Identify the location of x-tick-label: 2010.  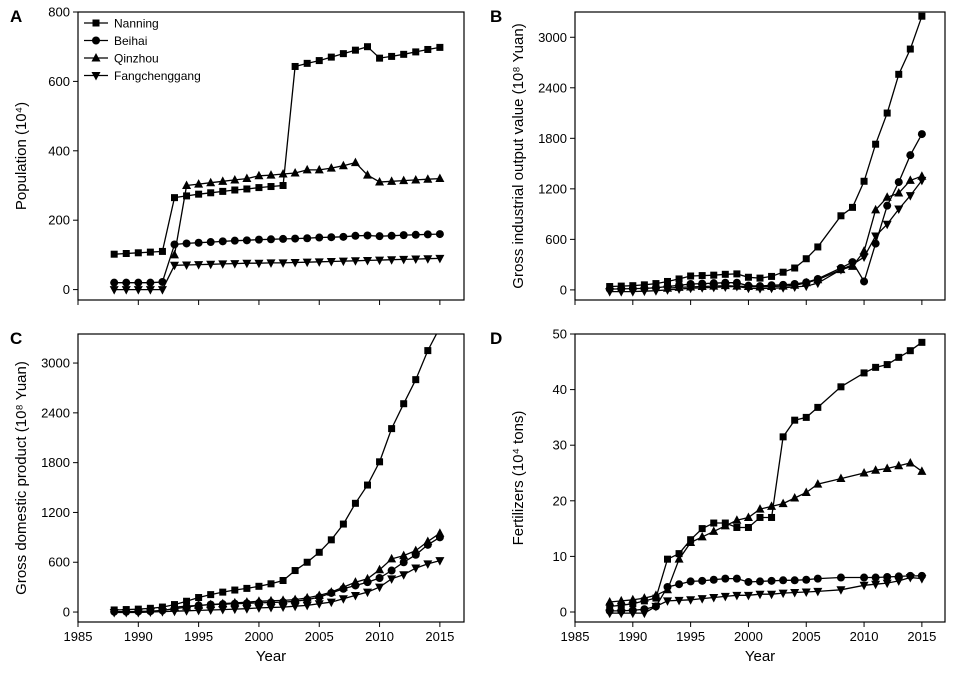
(379, 636).